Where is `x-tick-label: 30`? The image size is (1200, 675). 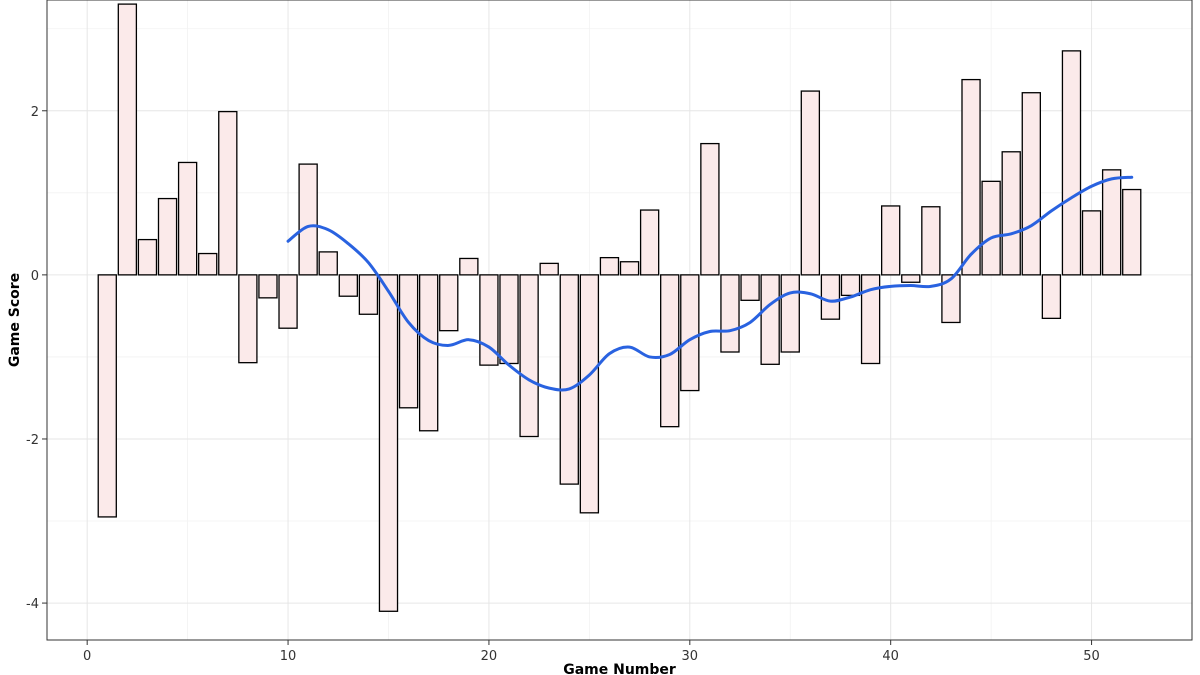 x-tick-label: 30 is located at coordinates (690, 656).